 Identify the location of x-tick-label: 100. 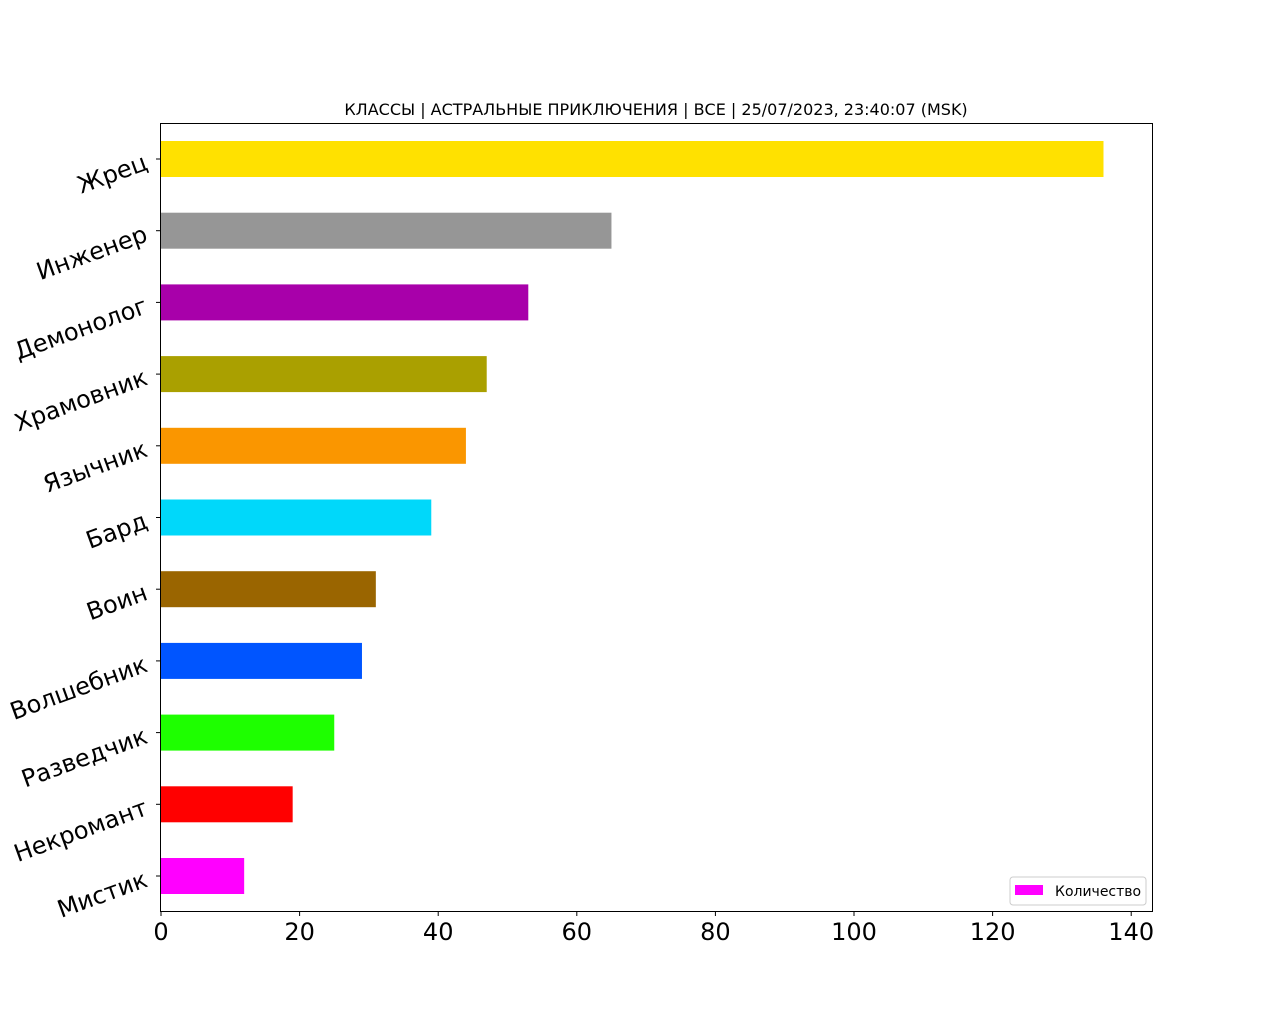
(854, 932).